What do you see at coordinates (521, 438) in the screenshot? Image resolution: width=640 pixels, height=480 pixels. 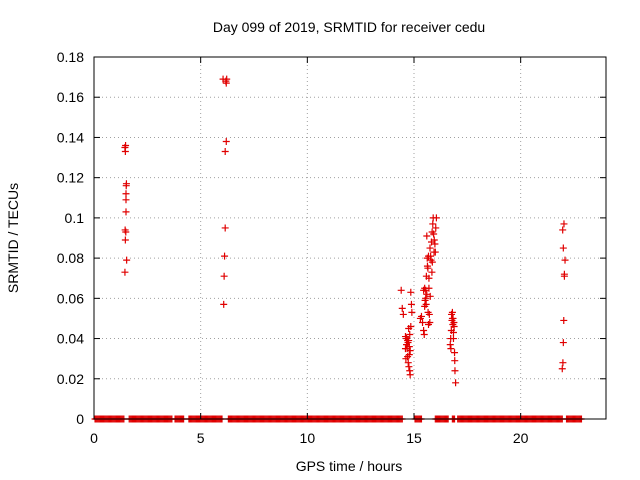 I see `x-tick-label: 20` at bounding box center [521, 438].